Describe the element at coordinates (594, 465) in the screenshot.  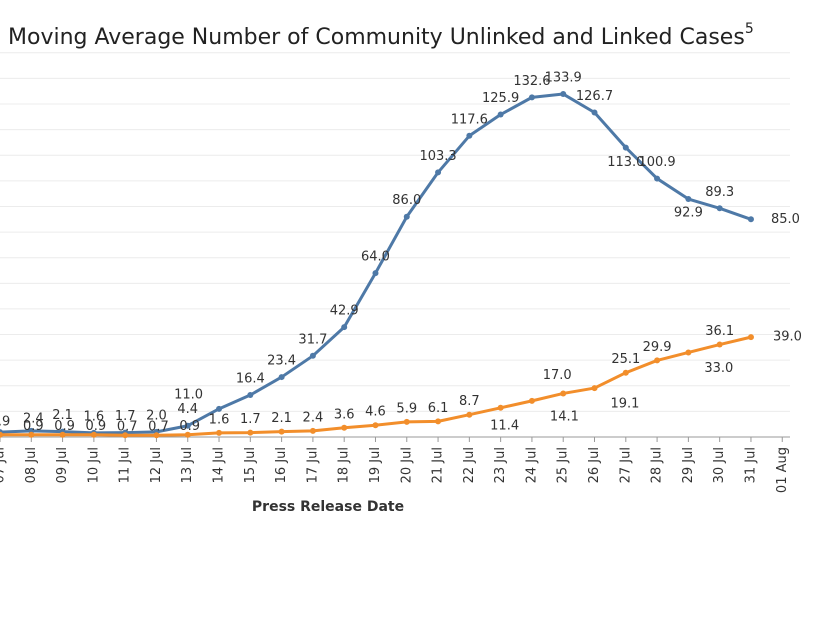
I see `x-tick-label: 26 Jul` at that location.